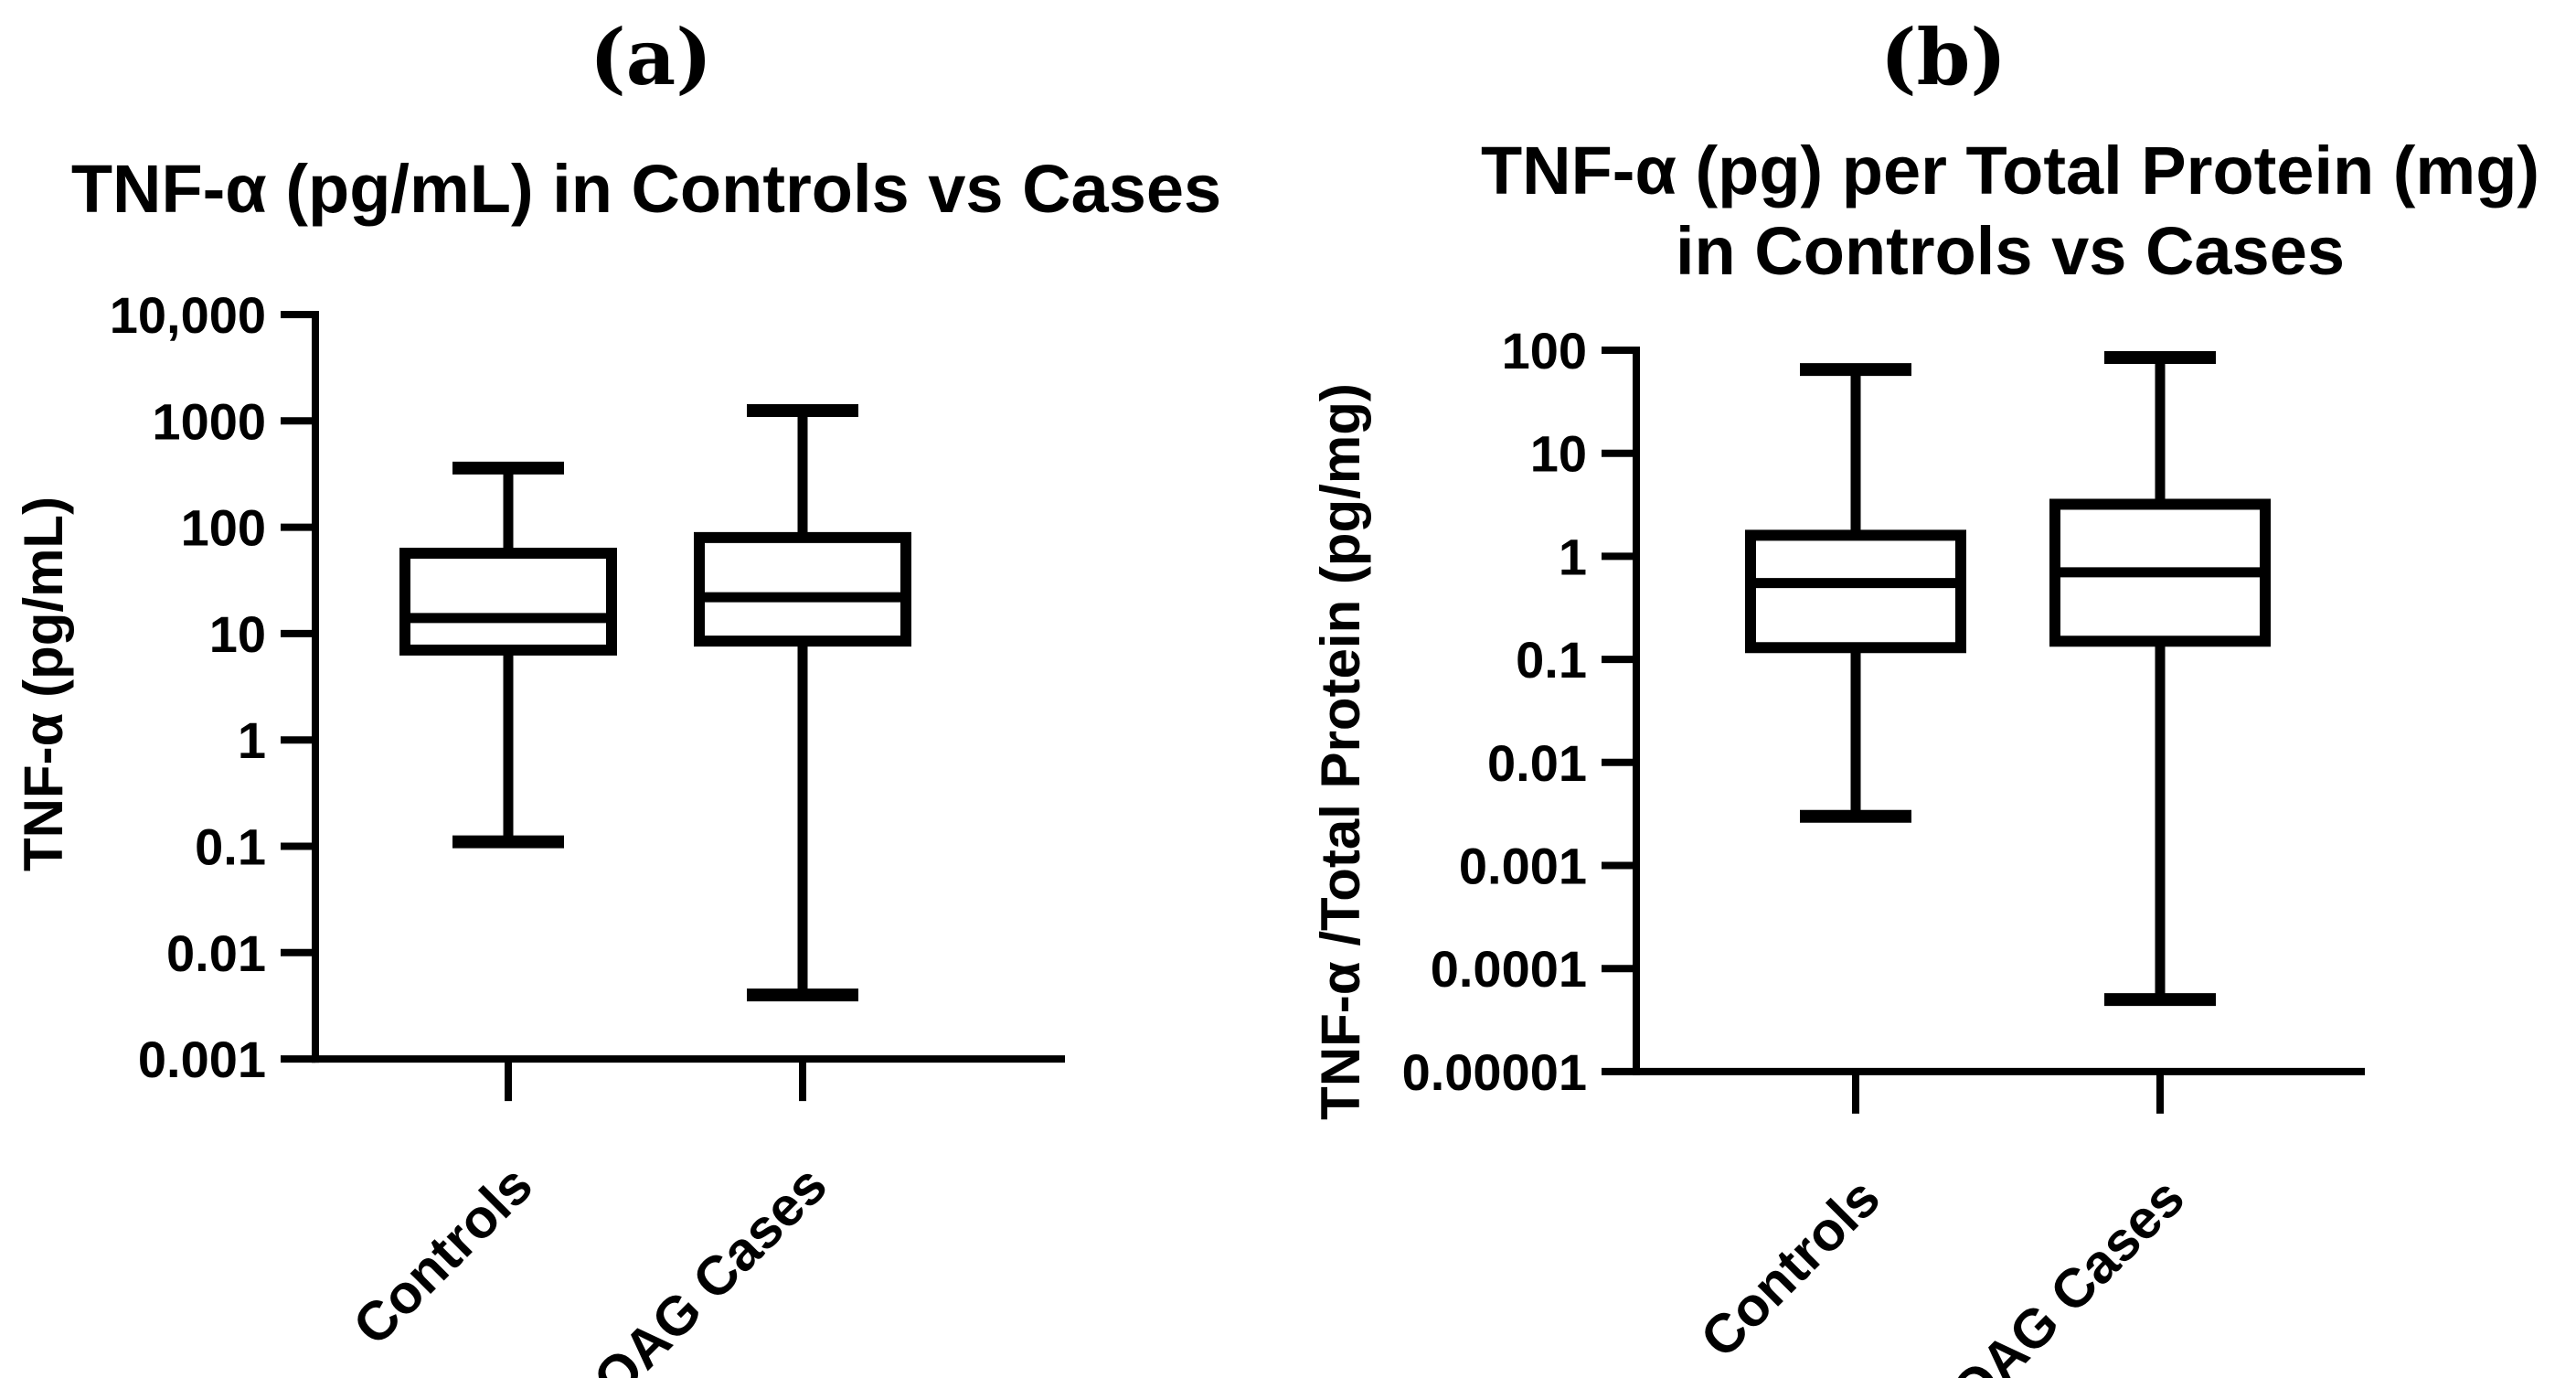  What do you see at coordinates (2010, 171) in the screenshot?
I see `panel-b-title-line-1: TNF-α (pg) per Total Protein (mg)` at bounding box center [2010, 171].